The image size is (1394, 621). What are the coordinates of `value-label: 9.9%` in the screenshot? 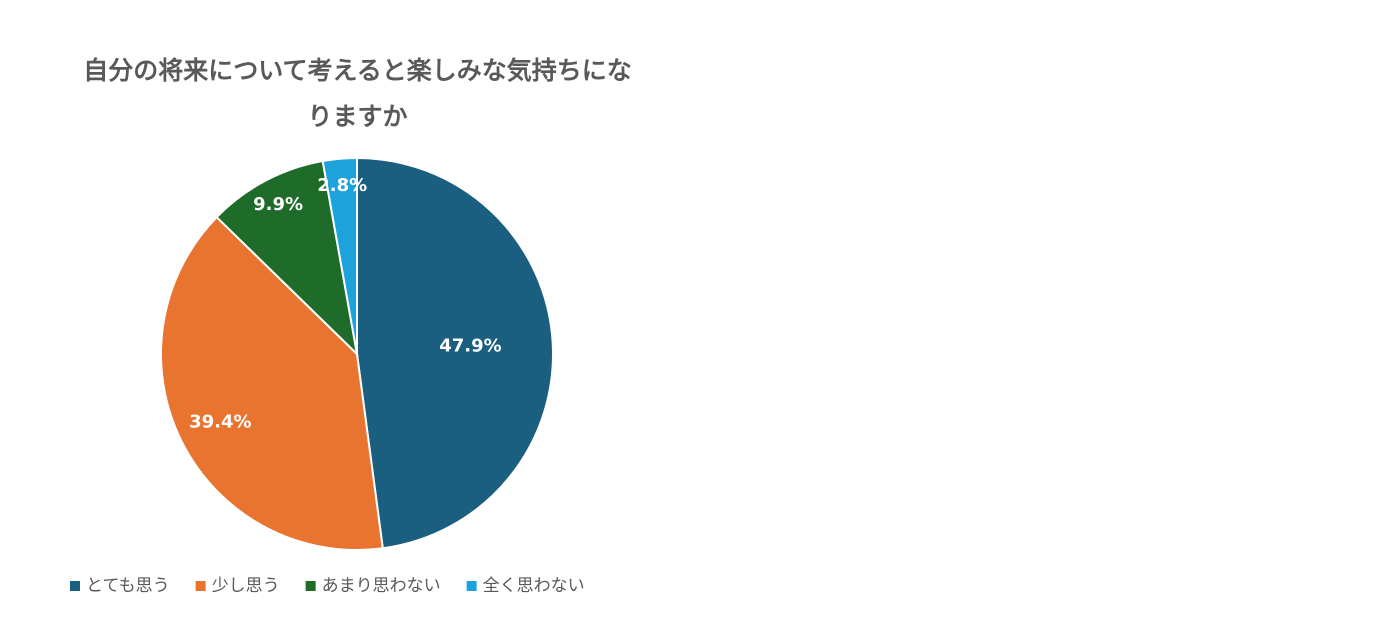 It's located at (278, 204).